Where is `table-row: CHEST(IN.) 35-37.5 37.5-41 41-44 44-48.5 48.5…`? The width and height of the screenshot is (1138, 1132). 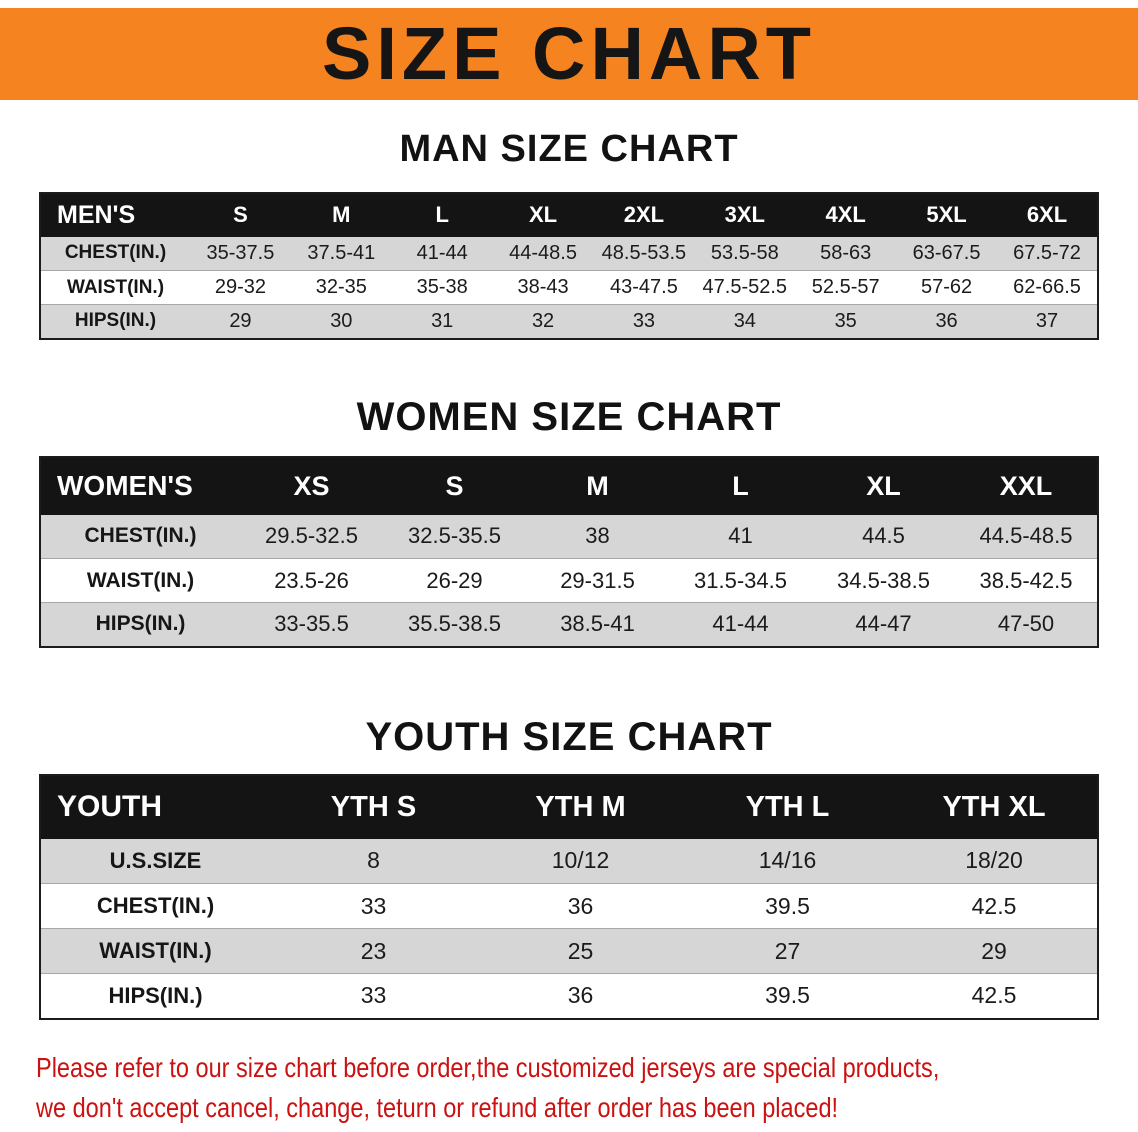
table-row: CHEST(IN.) 35-37.5 37.5-41 41-44 44-48.5 48.5… is located at coordinates (569, 253).